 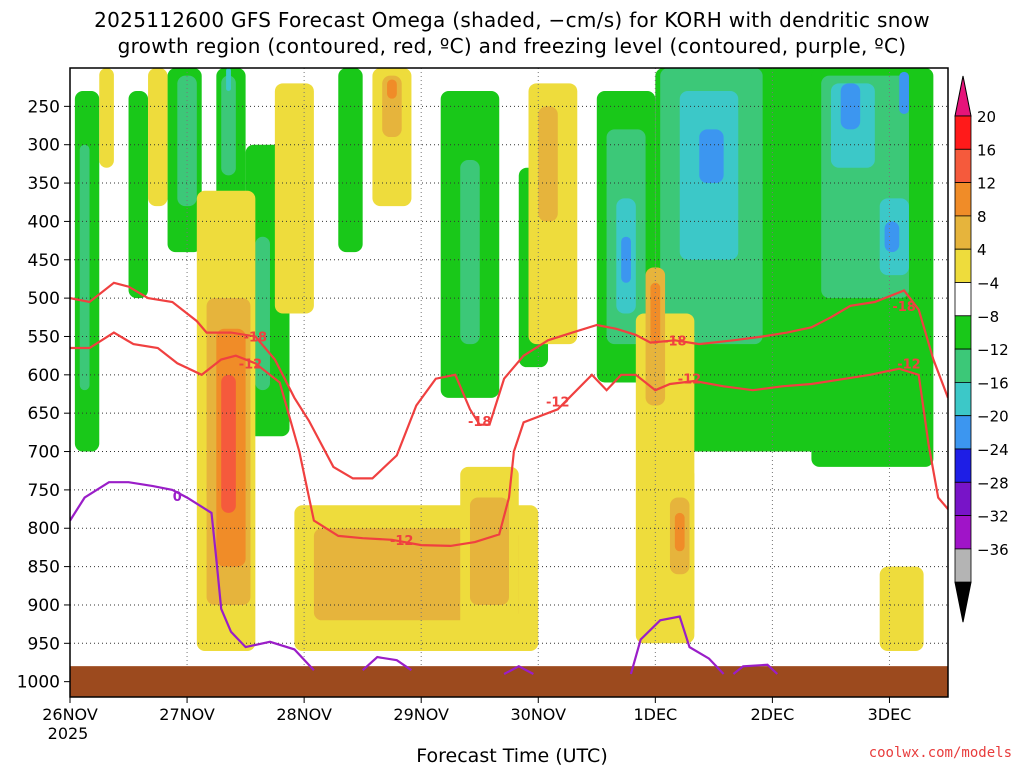 What do you see at coordinates (988, 317) in the screenshot?
I see `colorbar-label-6: −8` at bounding box center [988, 317].